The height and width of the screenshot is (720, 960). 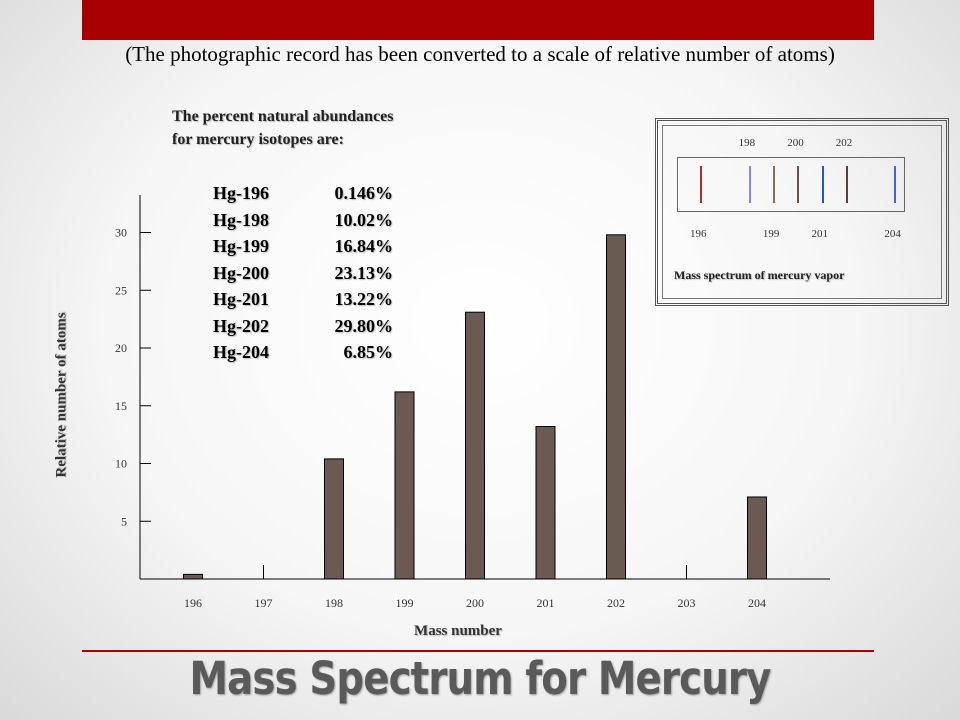 What do you see at coordinates (616, 603) in the screenshot?
I see `x-tick-label: 202` at bounding box center [616, 603].